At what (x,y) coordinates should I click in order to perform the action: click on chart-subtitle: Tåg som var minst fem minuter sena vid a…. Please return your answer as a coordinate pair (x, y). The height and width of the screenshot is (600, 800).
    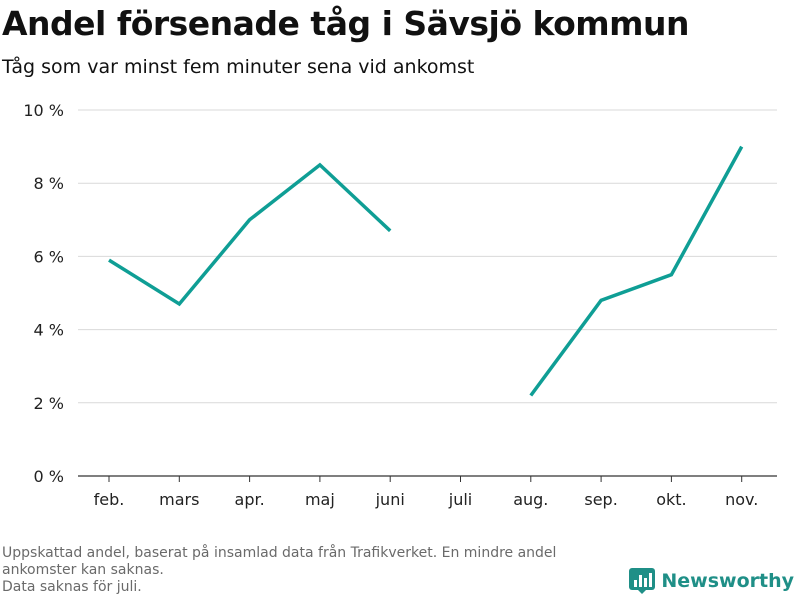
    Looking at the image, I should click on (238, 67).